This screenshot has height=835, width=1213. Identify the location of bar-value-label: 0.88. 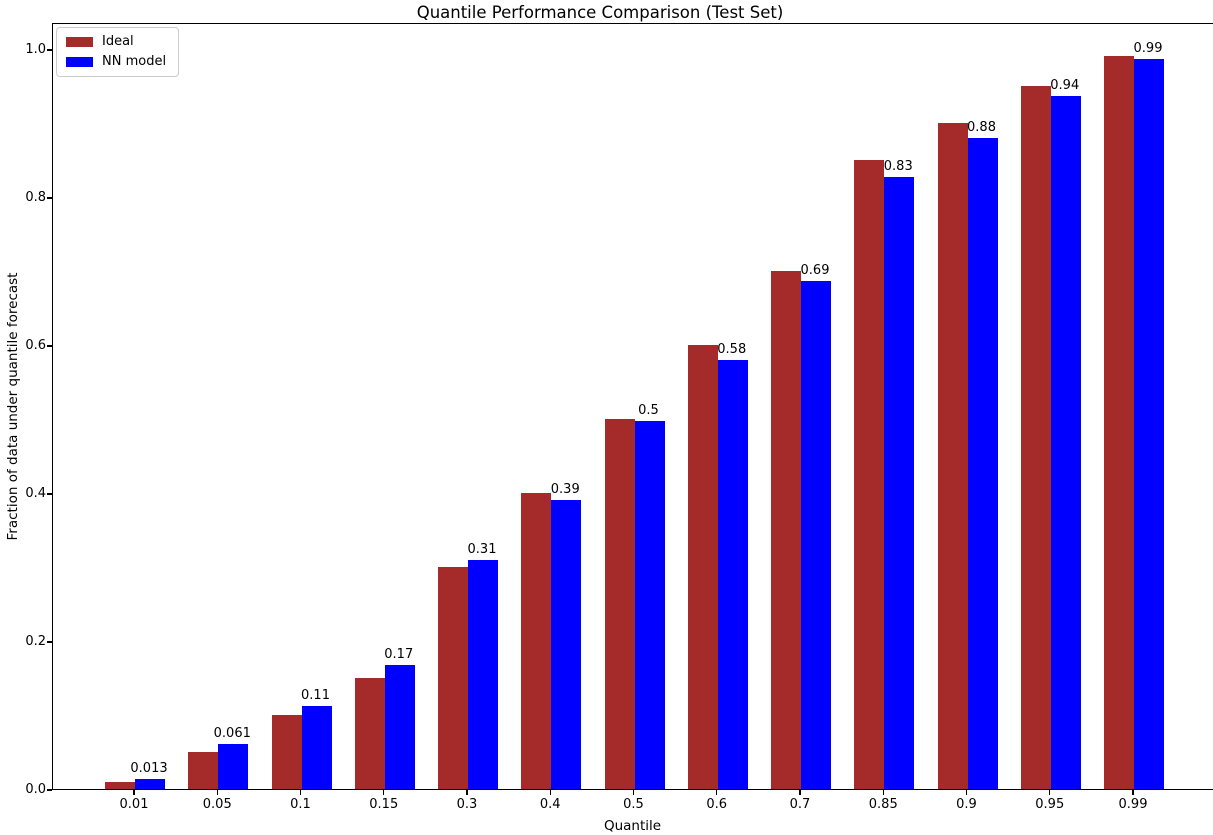
(981, 127).